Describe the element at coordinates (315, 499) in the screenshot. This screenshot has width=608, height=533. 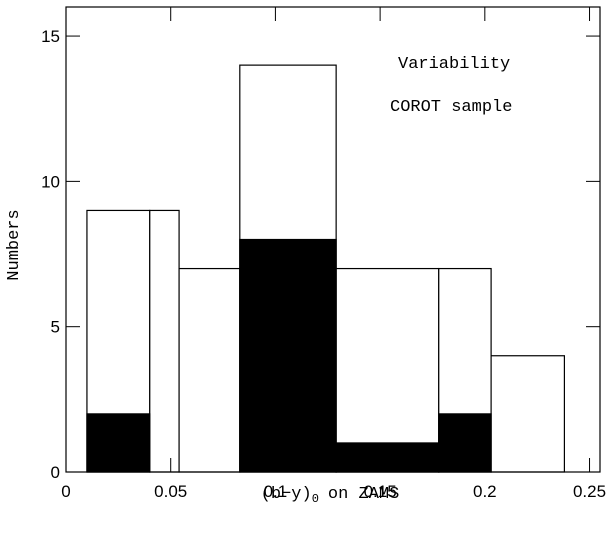
I see `x-label-sub: 0` at that location.